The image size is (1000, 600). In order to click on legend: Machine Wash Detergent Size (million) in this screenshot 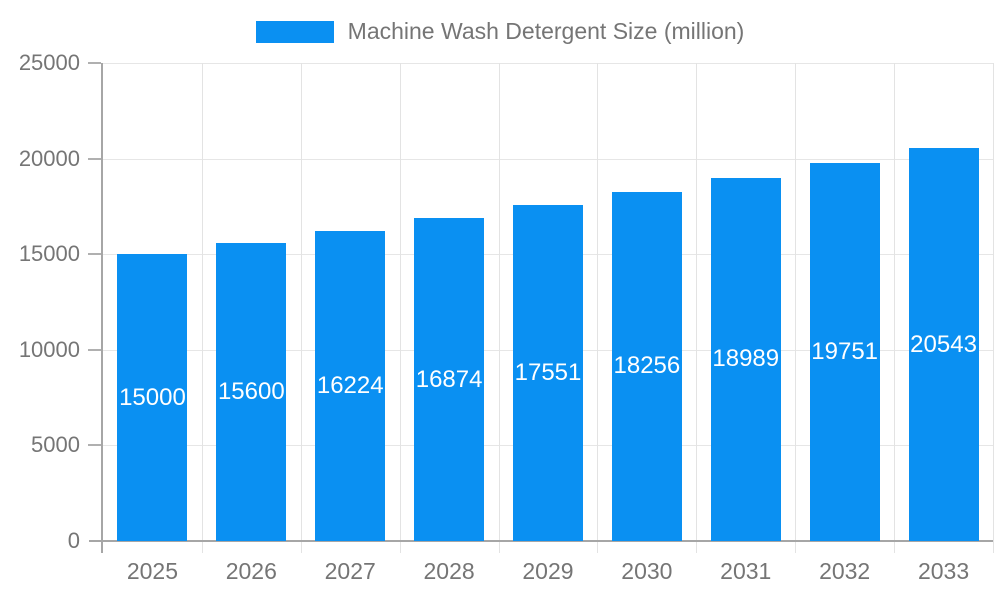, I will do `click(500, 31)`.